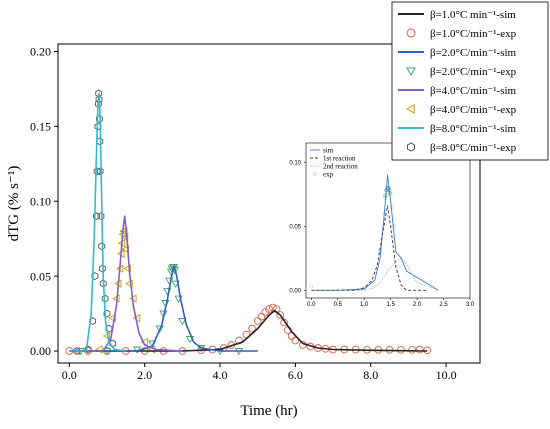  Describe the element at coordinates (370, 375) in the screenshot. I see `main-x-tick-label: 8.0` at that location.